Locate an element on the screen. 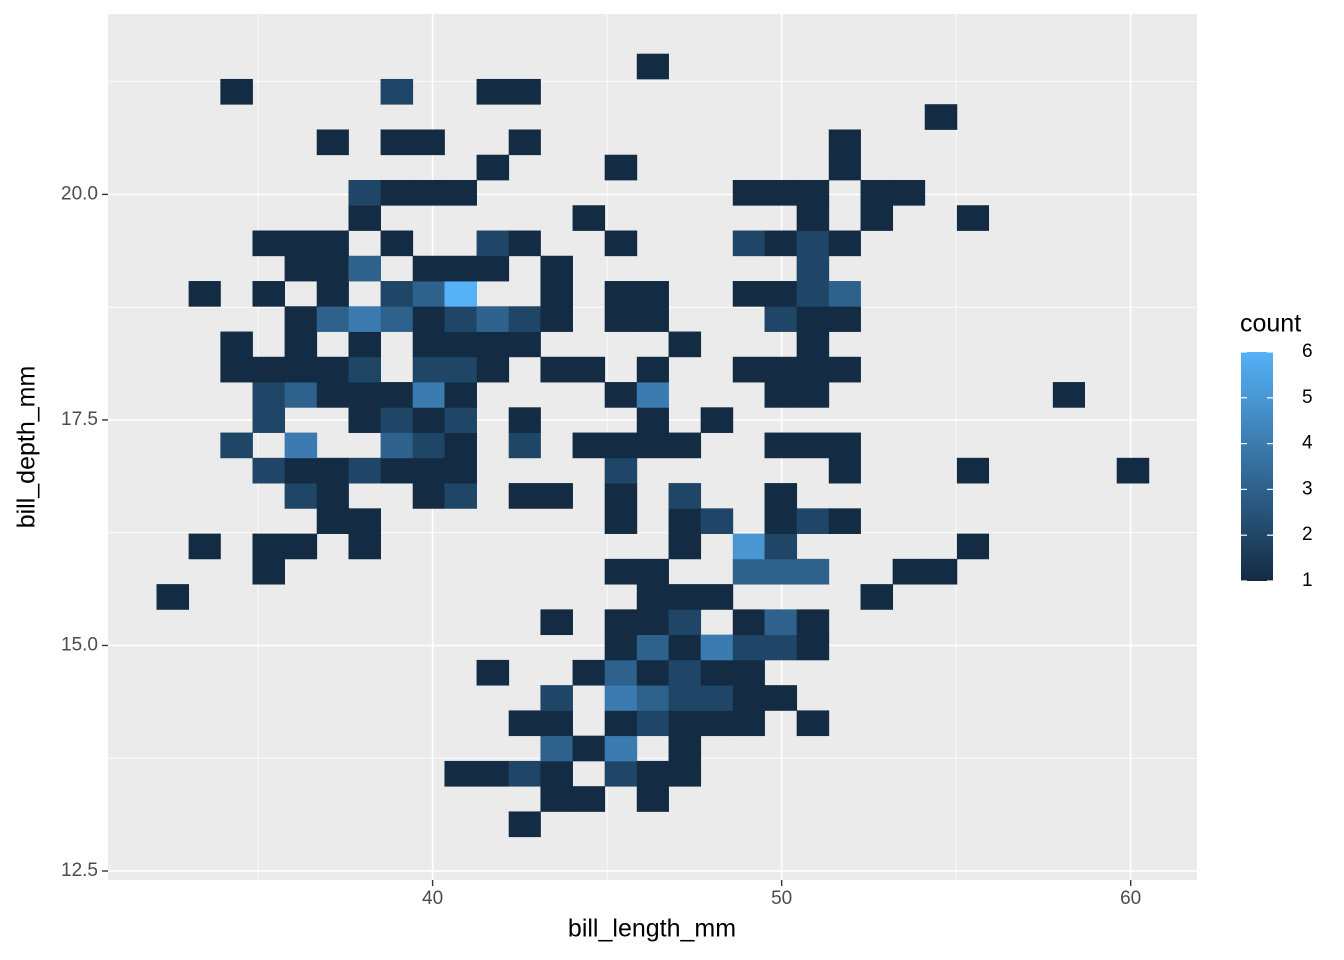 This screenshot has width=1344, height=960. colorbar is located at coordinates (1257, 466).